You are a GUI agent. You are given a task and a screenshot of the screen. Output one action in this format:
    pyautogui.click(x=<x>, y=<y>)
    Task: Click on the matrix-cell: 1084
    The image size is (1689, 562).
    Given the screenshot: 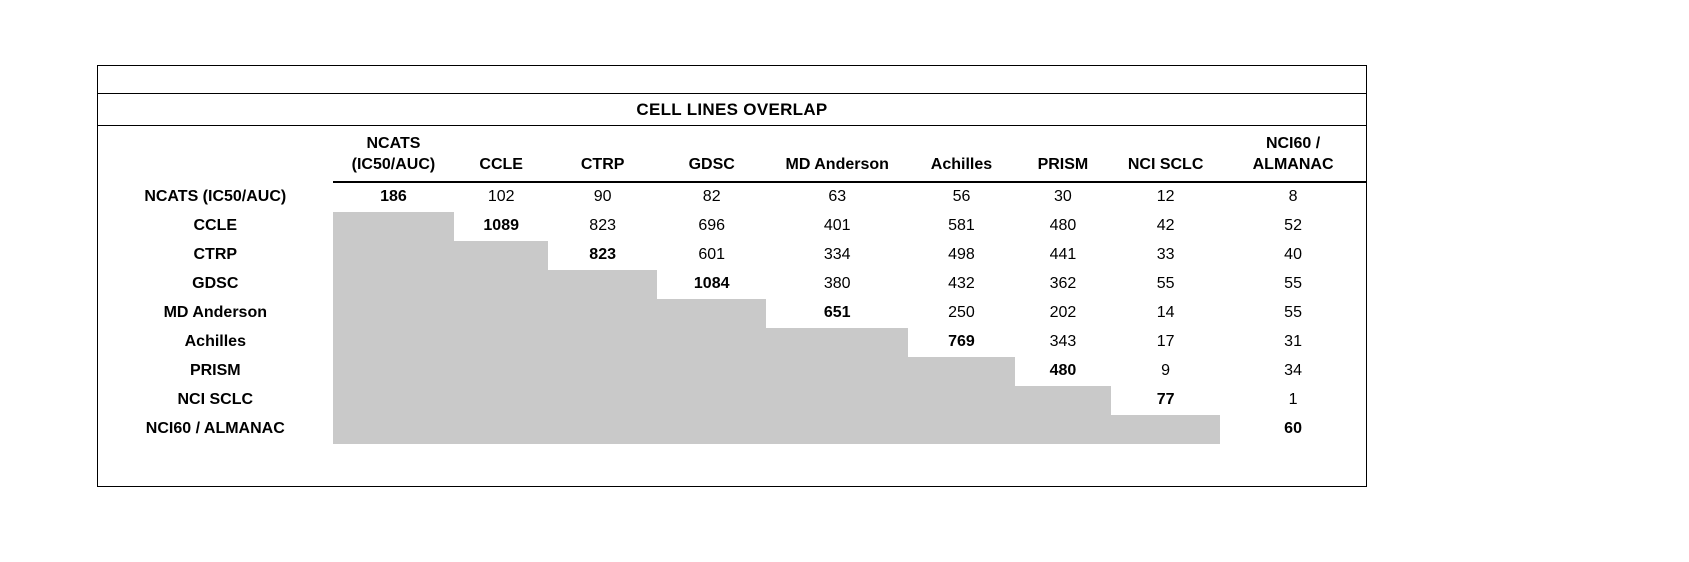 What is the action you would take?
    pyautogui.click(x=711, y=284)
    